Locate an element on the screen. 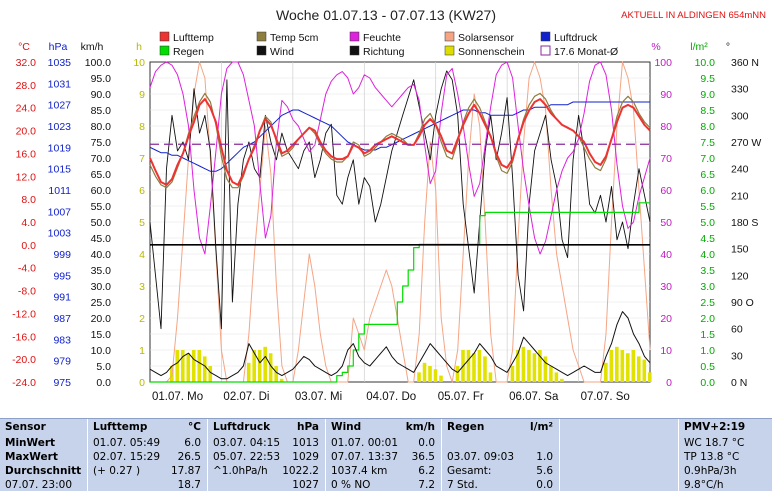 The width and height of the screenshot is (772, 492). chart-title: Woche 01.07.13 - 07.07.13 (KW27) is located at coordinates (386, 15).